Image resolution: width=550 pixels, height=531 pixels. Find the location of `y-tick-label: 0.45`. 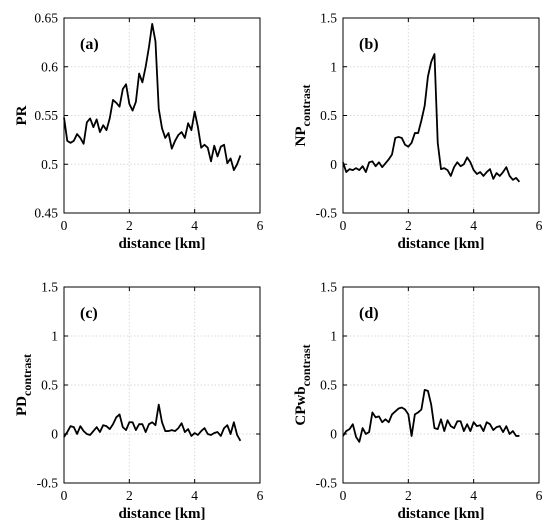

y-tick-label: 0.45 is located at coordinates (46, 213).